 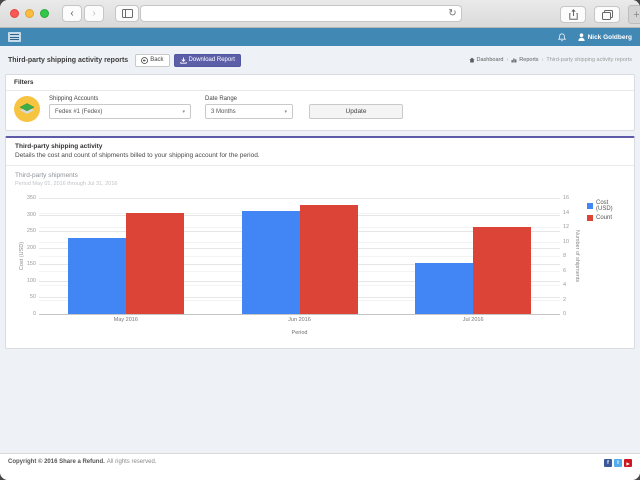 What do you see at coordinates (577, 256) in the screenshot?
I see `y-axis-title-right: Number of shipments` at bounding box center [577, 256].